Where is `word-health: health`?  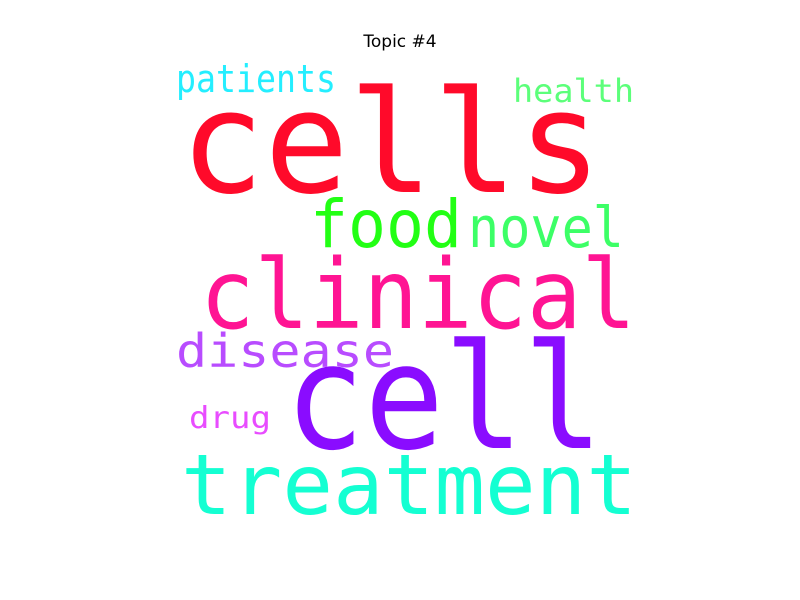 word-health: health is located at coordinates (573, 91).